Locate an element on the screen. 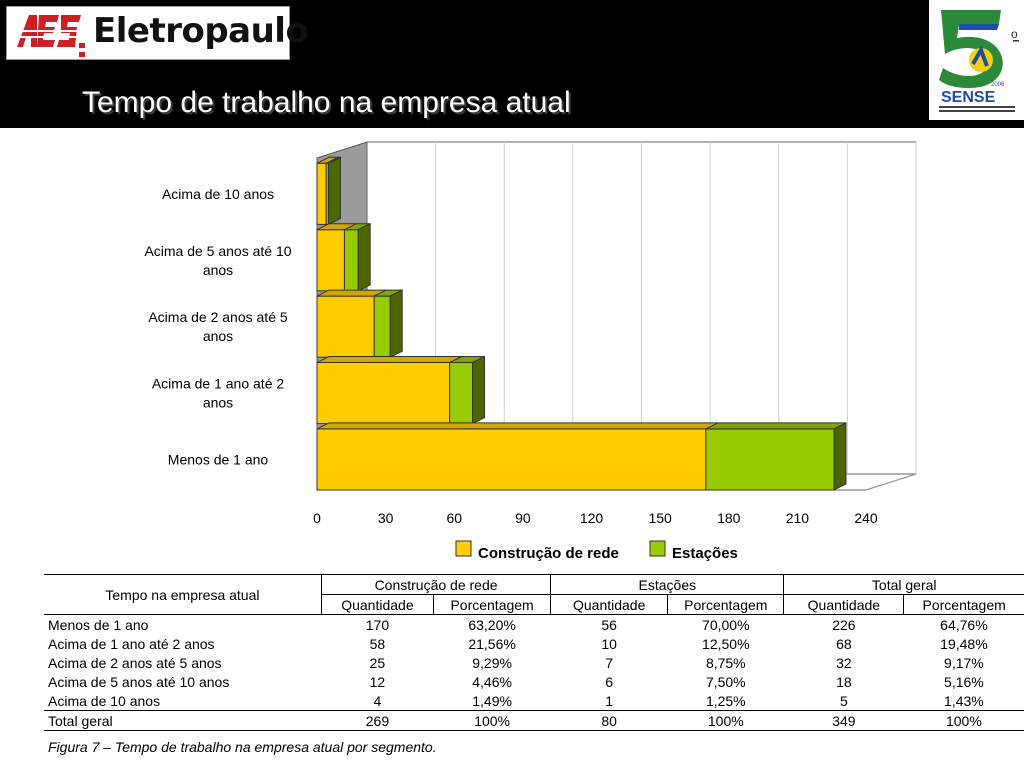 Image resolution: width=1024 pixels, height=768 pixels. x-tick-label: 240 is located at coordinates (866, 518).